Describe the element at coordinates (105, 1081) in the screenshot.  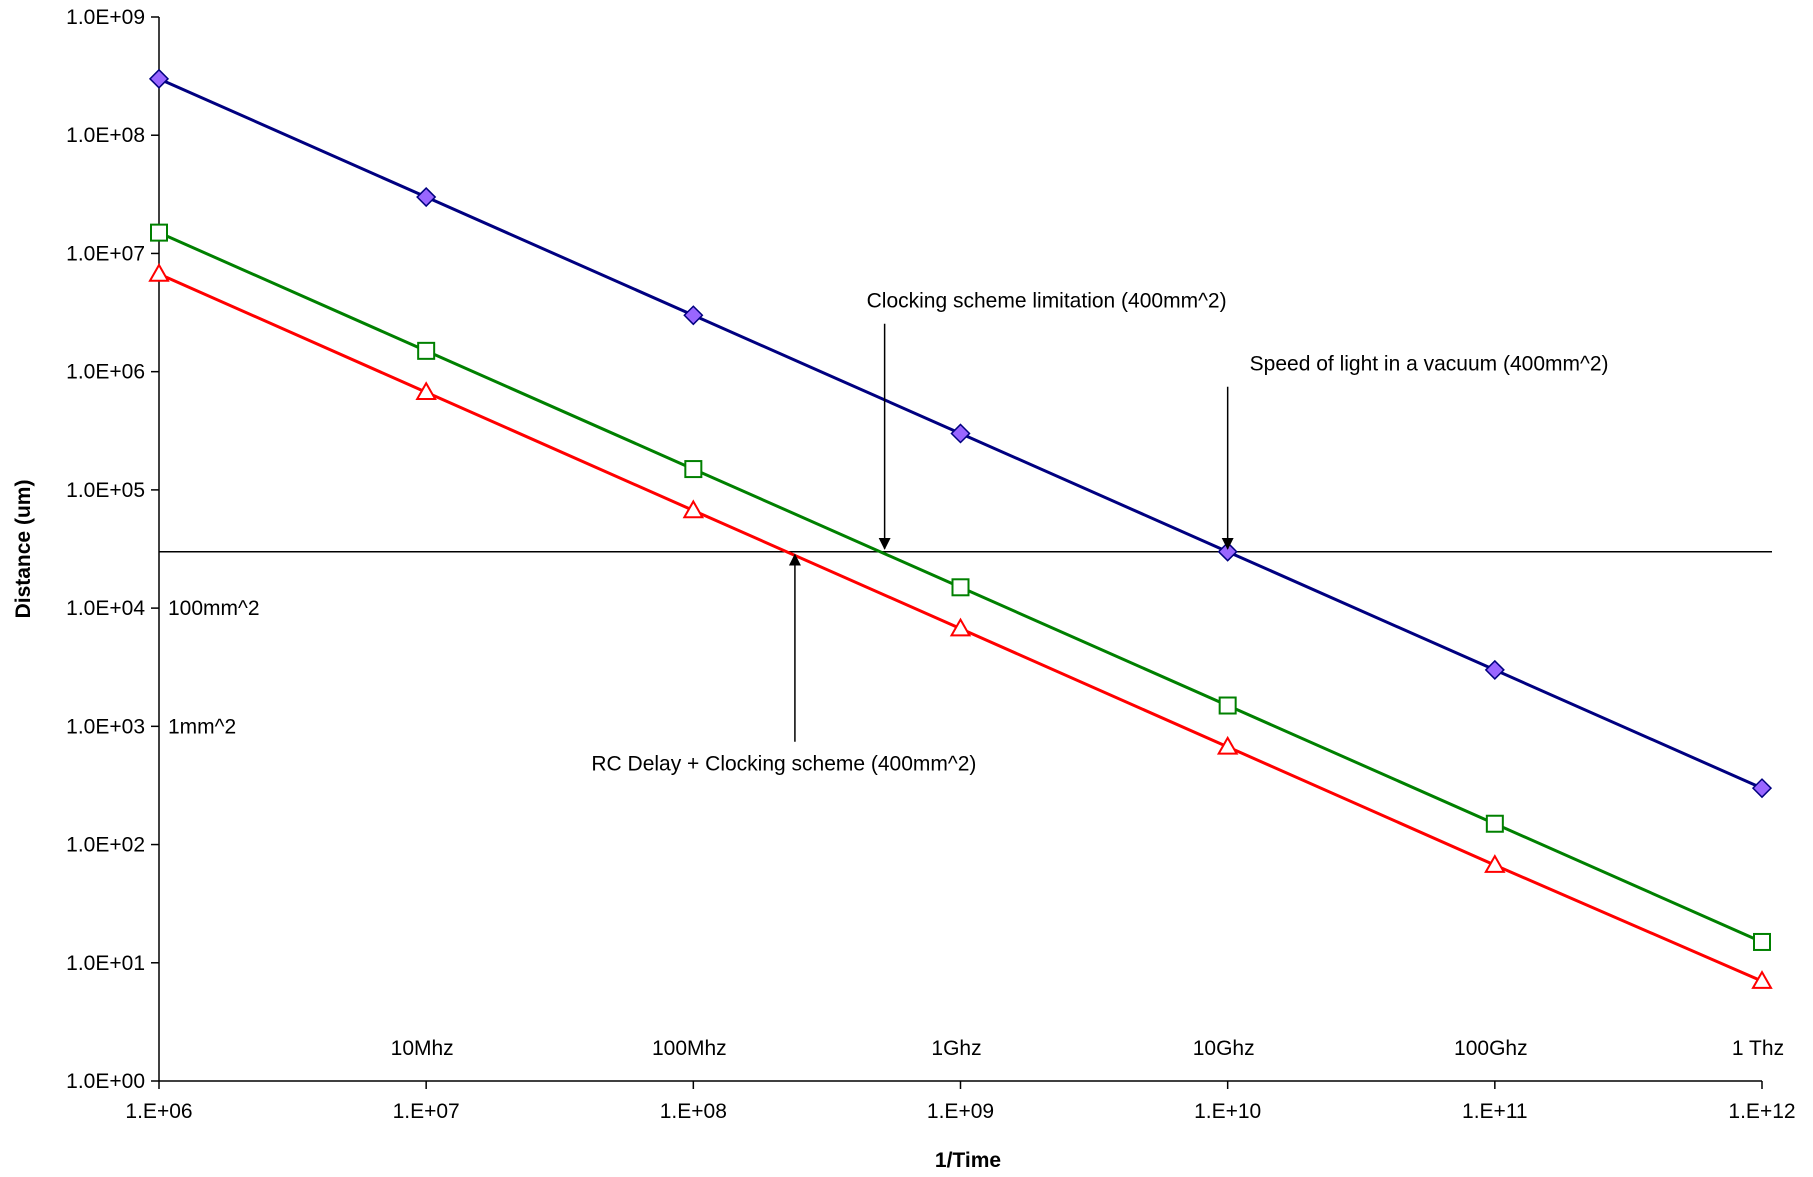
I see `y-tick-label: 1.0E+00` at that location.